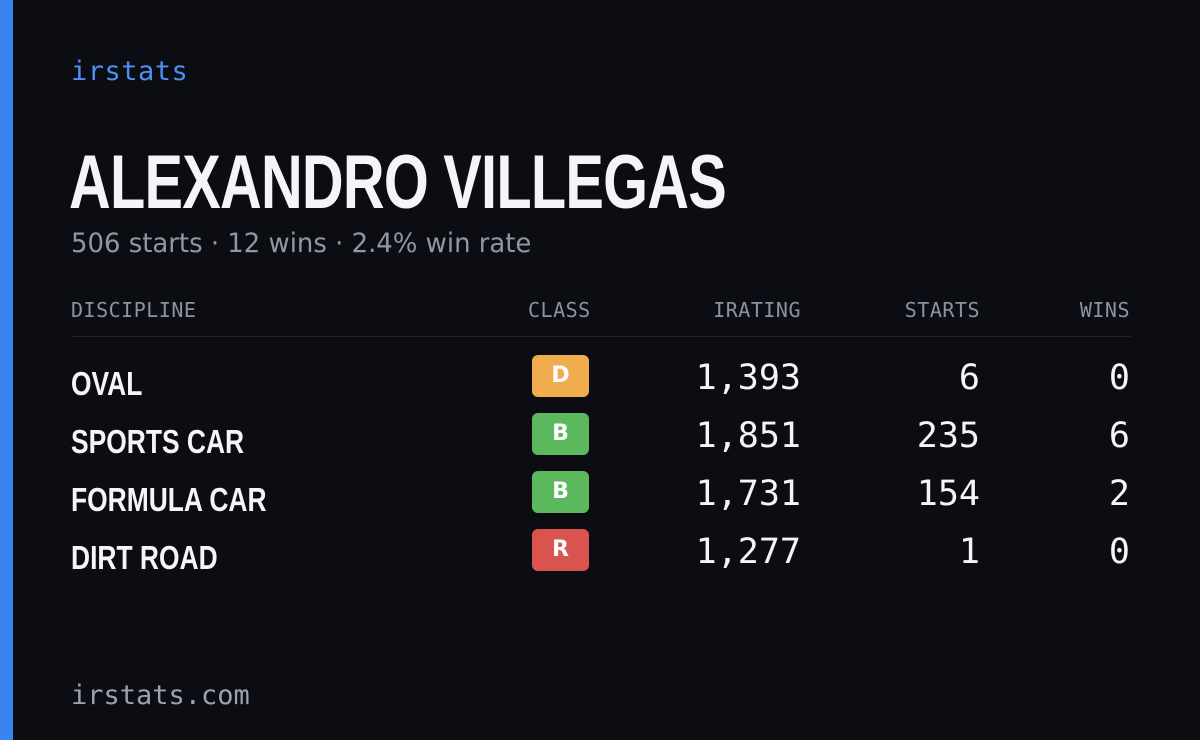 This screenshot has height=740, width=1200. Describe the element at coordinates (748, 436) in the screenshot. I see `irating-value: 1,851` at that location.